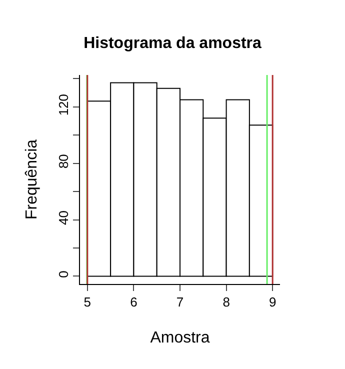  Describe the element at coordinates (63, 105) in the screenshot. I see `y-tick-label: 120` at that location.